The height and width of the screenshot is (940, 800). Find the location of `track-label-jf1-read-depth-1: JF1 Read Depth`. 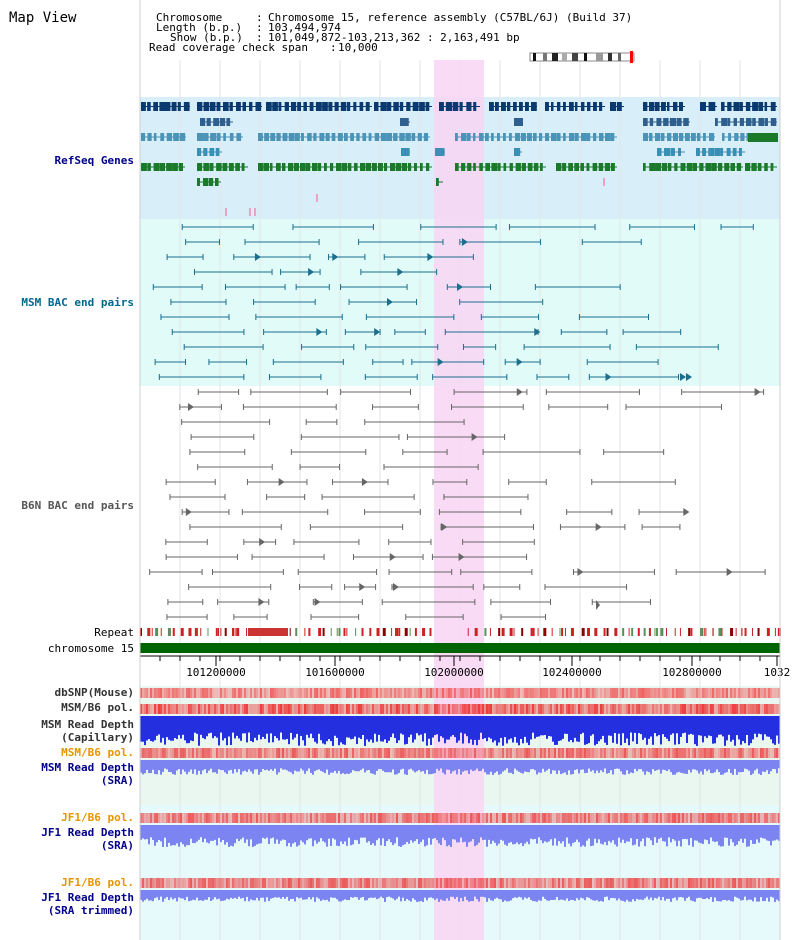

track-label-jf1-read-depth-1: JF1 Read Depth is located at coordinates (87, 832).